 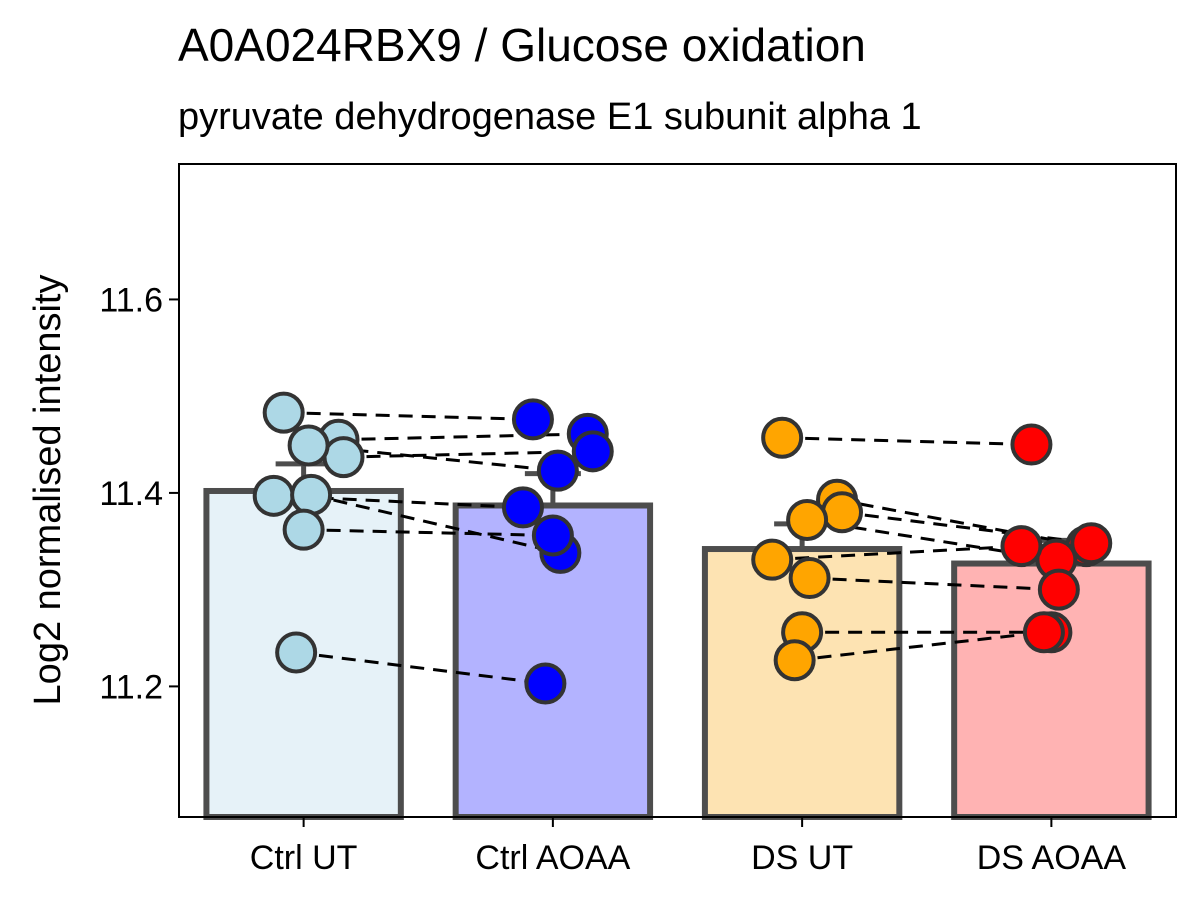 I want to click on y-axis: 11.2 11.4 11.6, so click(x=139, y=490).